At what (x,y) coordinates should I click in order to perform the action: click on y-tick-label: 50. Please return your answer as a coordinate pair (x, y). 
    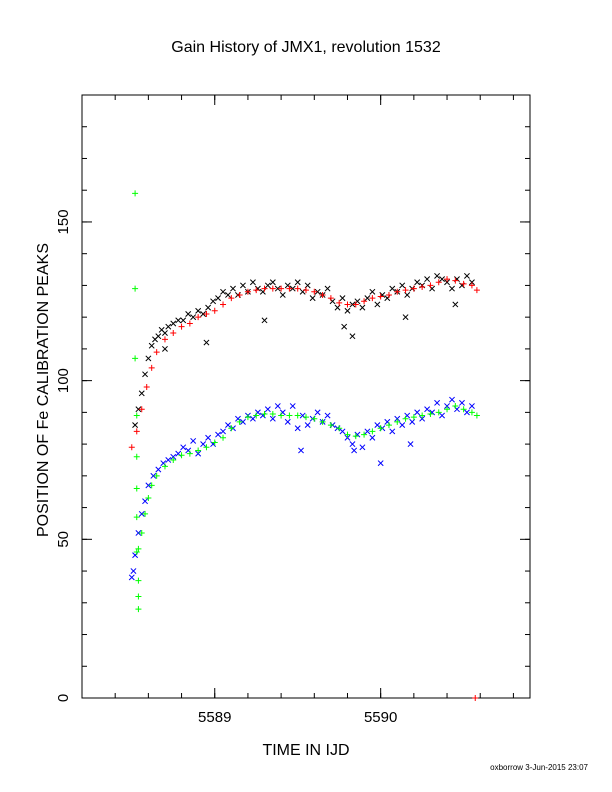
    Looking at the image, I should click on (63, 539).